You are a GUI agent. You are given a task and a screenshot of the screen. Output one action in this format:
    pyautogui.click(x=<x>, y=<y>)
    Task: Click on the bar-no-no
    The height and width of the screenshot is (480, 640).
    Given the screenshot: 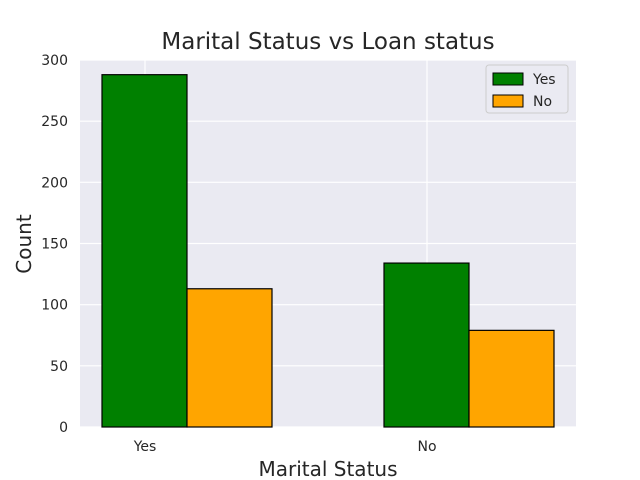 What is the action you would take?
    pyautogui.click(x=511, y=378)
    